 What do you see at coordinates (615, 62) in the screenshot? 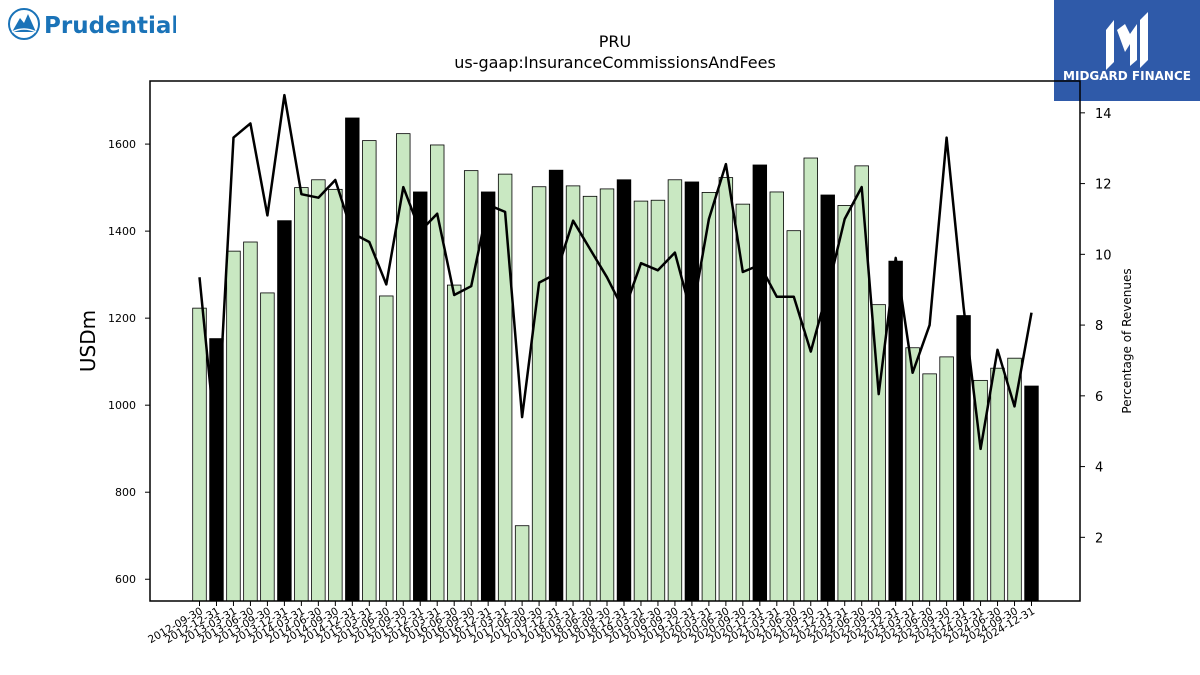
I see `chart-subtitle: us-gaap:InsuranceCommissionsAndFees` at bounding box center [615, 62].